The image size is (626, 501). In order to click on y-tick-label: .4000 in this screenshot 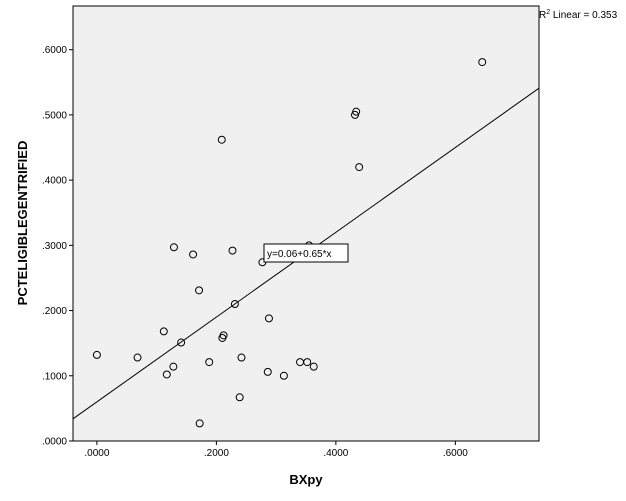, I will do `click(54, 181)`.